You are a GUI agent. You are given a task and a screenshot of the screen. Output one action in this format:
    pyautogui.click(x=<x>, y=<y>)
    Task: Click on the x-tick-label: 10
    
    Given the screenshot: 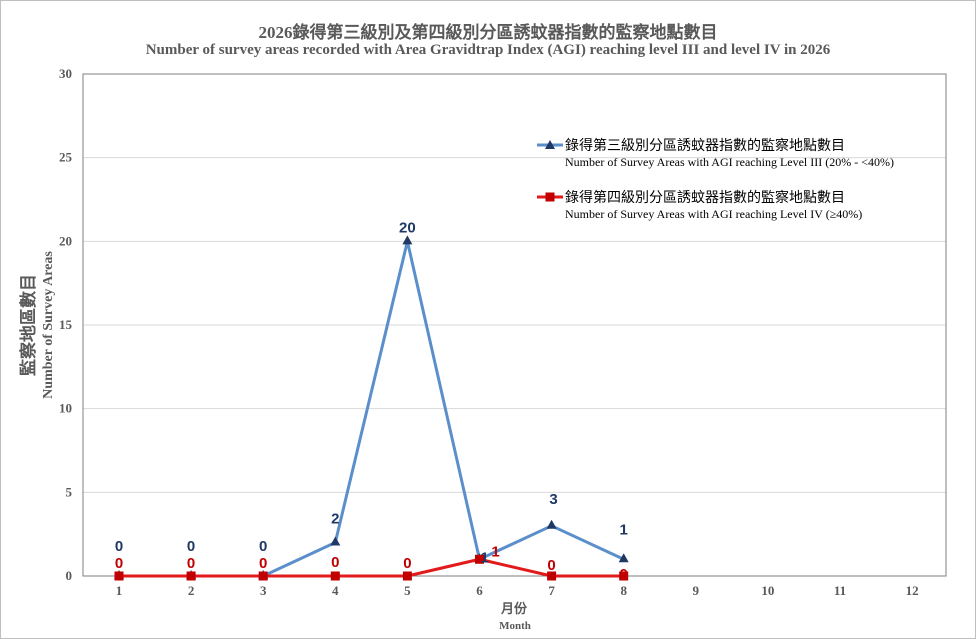 What is the action you would take?
    pyautogui.click(x=767, y=590)
    